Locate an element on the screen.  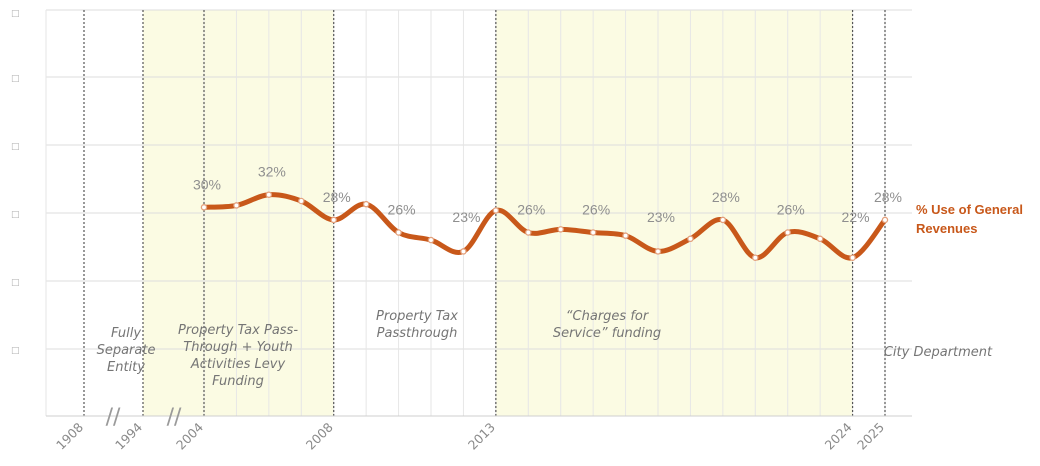
legend: % Use of General Revenues is located at coordinates (969, 219).